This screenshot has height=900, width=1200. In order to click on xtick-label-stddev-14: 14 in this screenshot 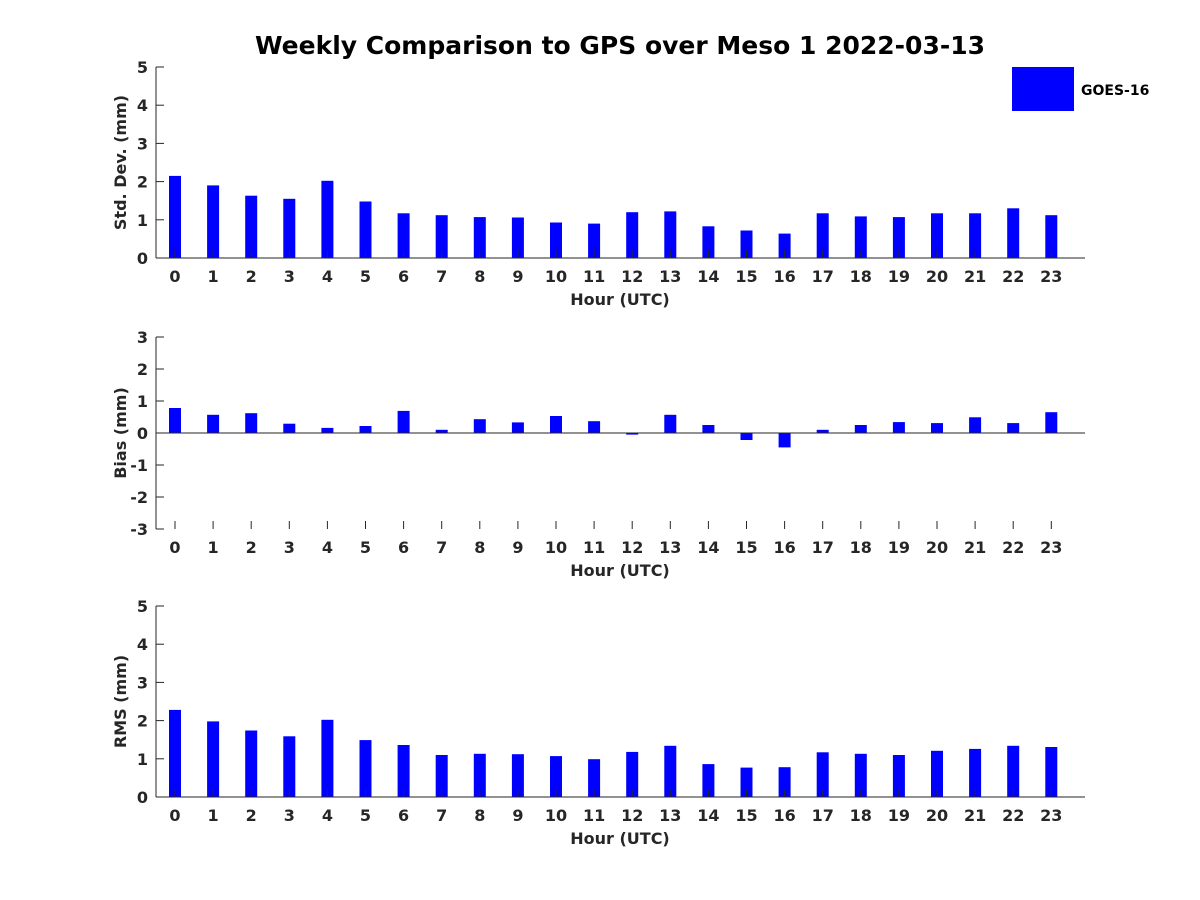, I will do `click(708, 276)`.